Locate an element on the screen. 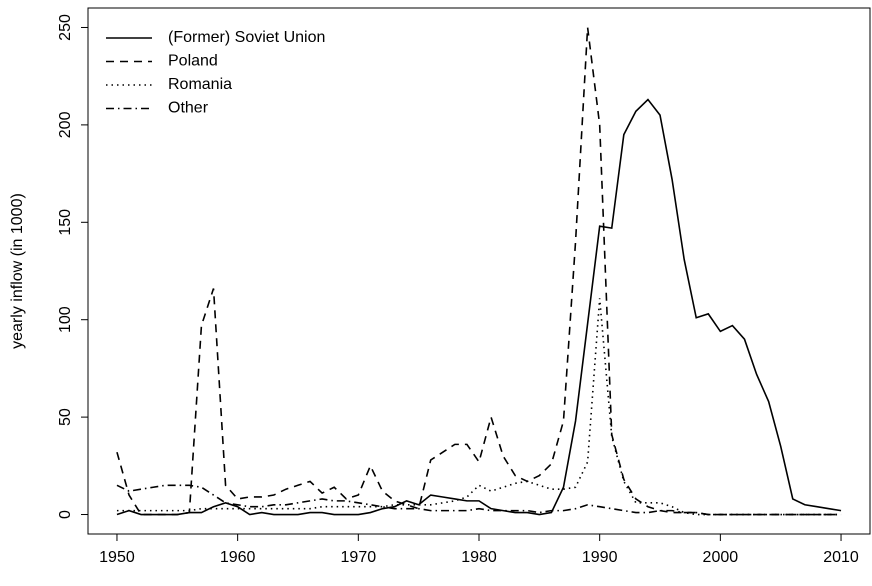  y-tick-label: 100 is located at coordinates (65, 319).